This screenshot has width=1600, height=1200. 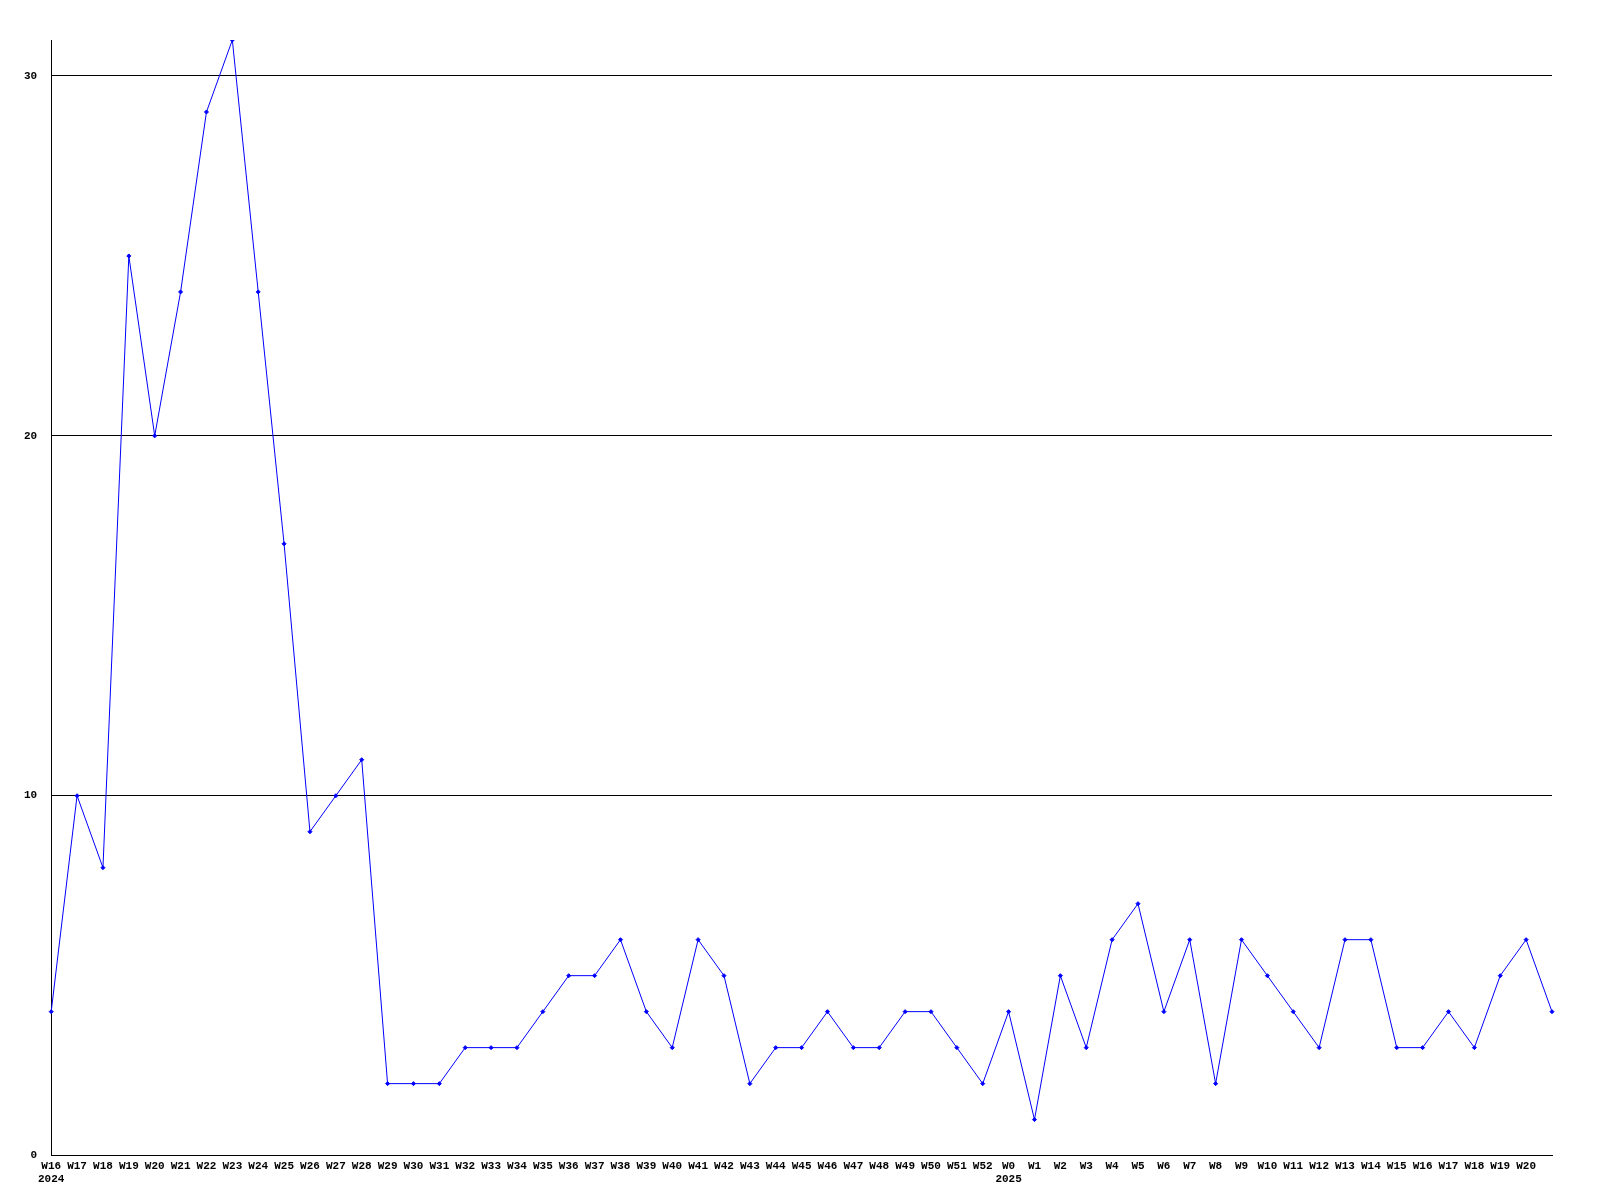 What do you see at coordinates (620, 1165) in the screenshot?
I see `x-tick-label: W38` at bounding box center [620, 1165].